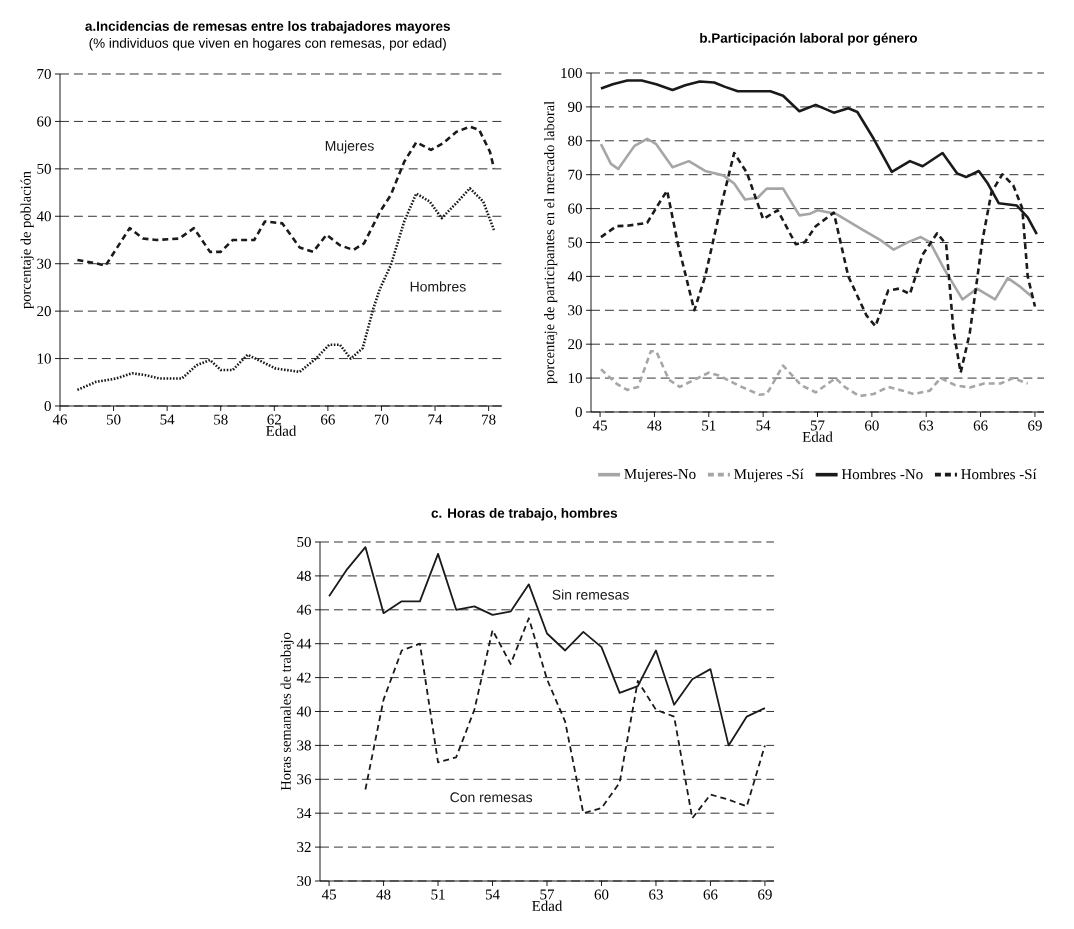 This screenshot has height=929, width=1074. I want to click on chart-title: c. Horas de trabajo, hombres, so click(524, 514).